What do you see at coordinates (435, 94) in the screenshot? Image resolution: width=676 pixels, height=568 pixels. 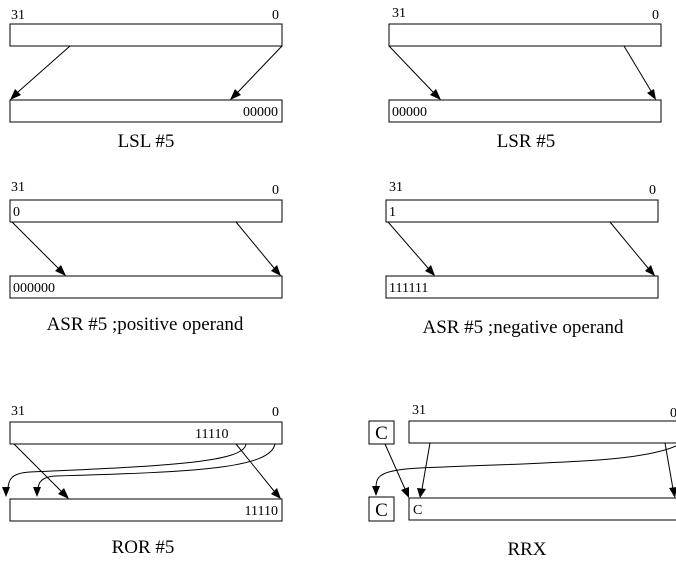 I see `lsr-arrowhead-left` at bounding box center [435, 94].